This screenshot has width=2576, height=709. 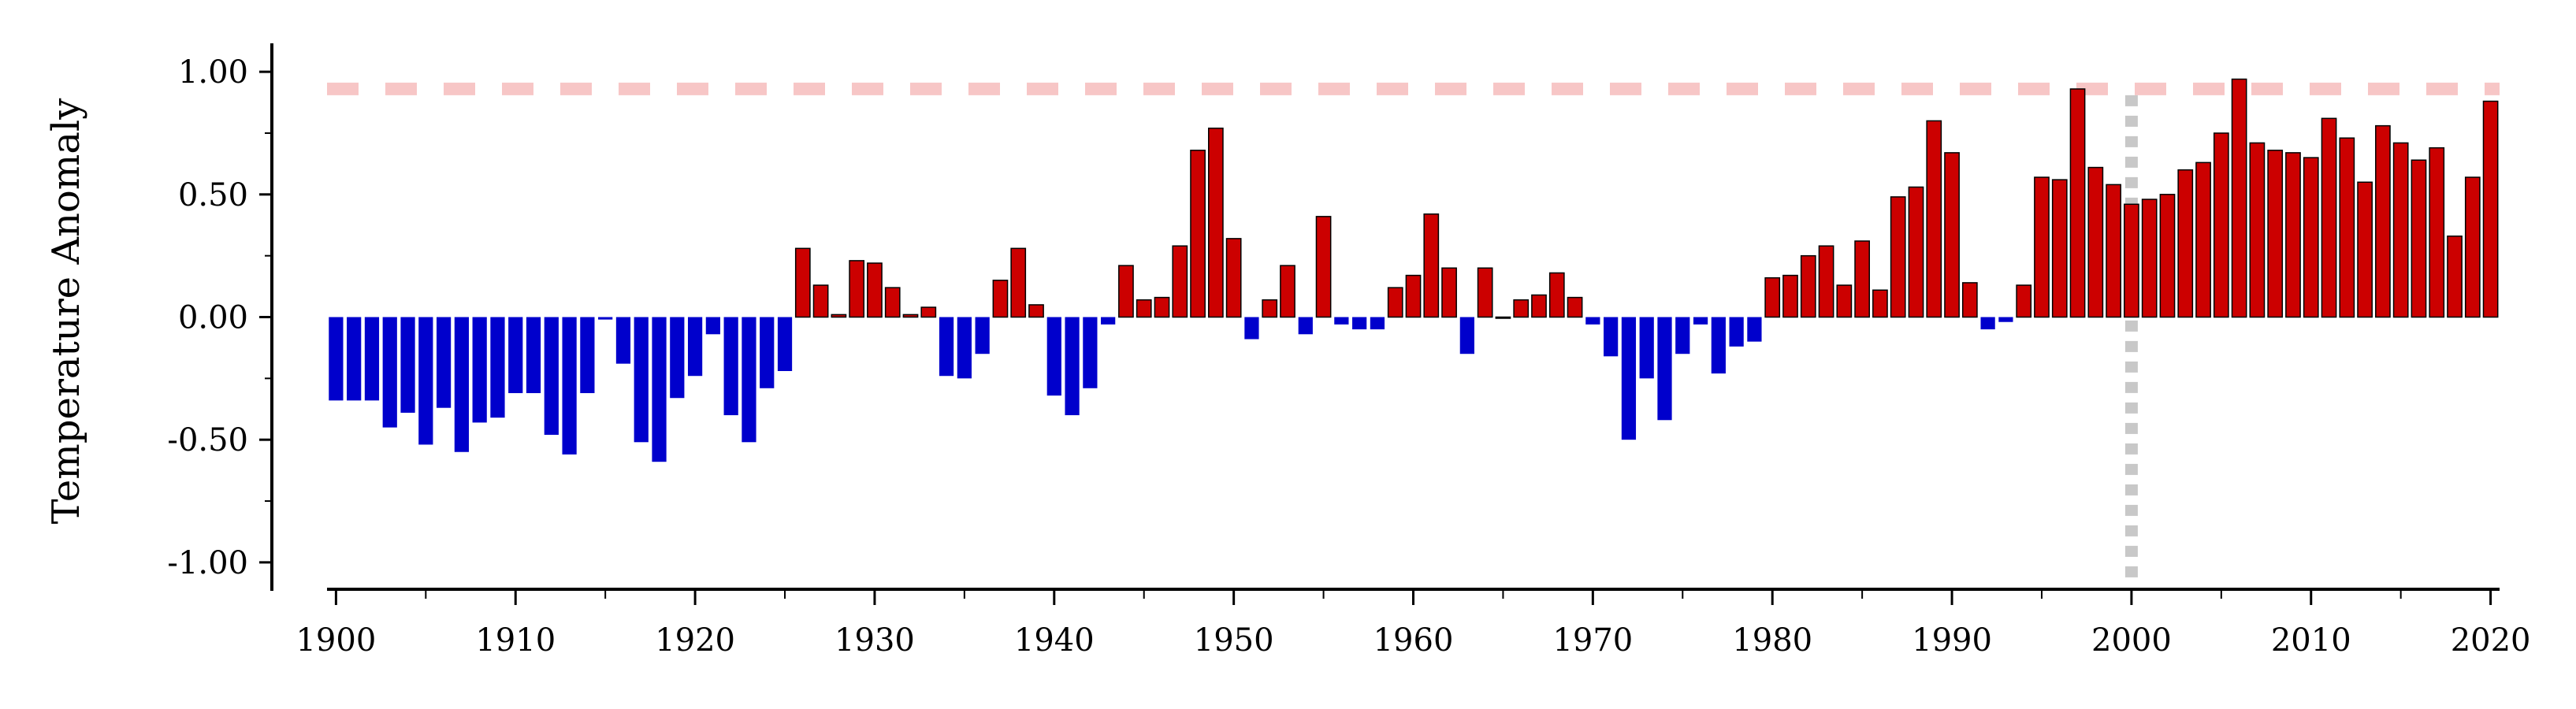 What do you see at coordinates (1126, 291) in the screenshot?
I see `bar-1944` at bounding box center [1126, 291].